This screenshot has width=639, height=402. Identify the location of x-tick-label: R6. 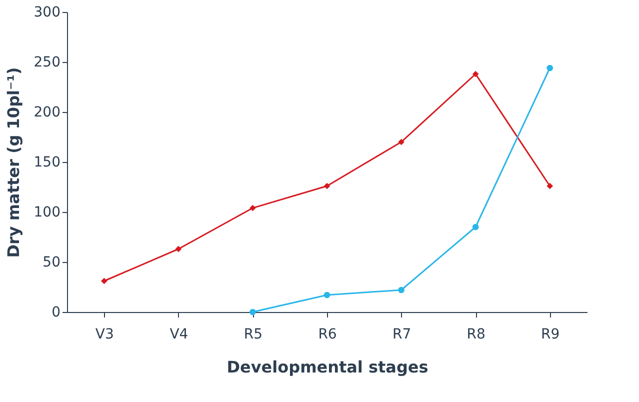
(327, 334).